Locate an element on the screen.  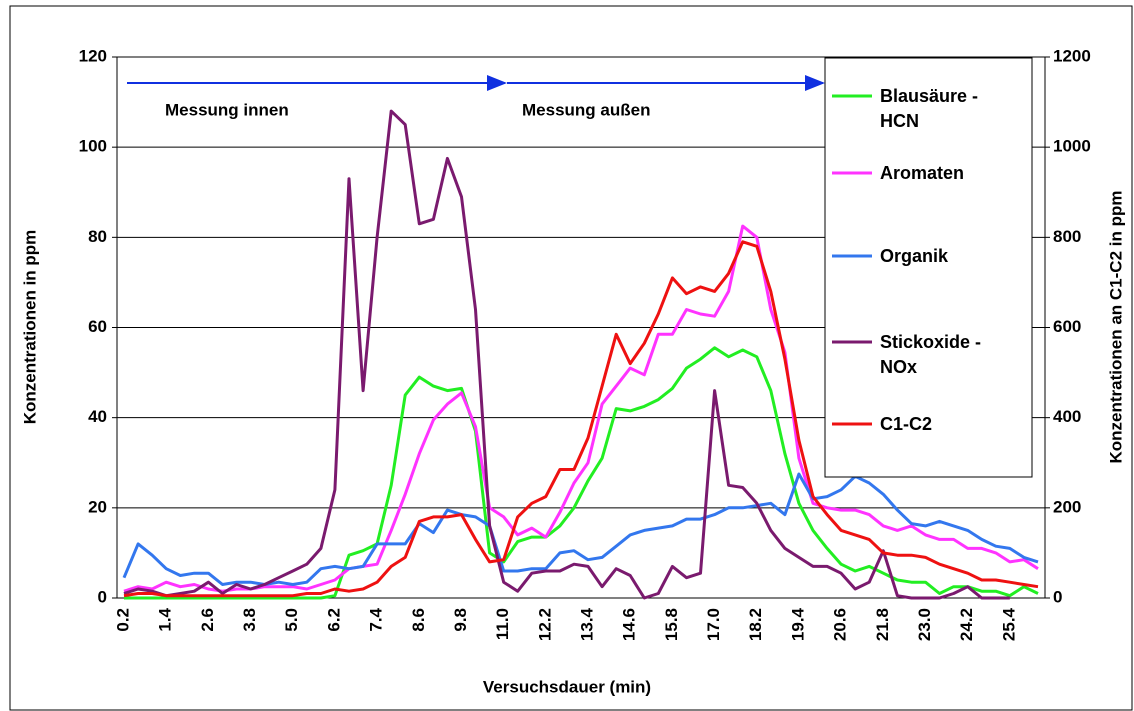
x-tick-label: 11.0 is located at coordinates (502, 624).